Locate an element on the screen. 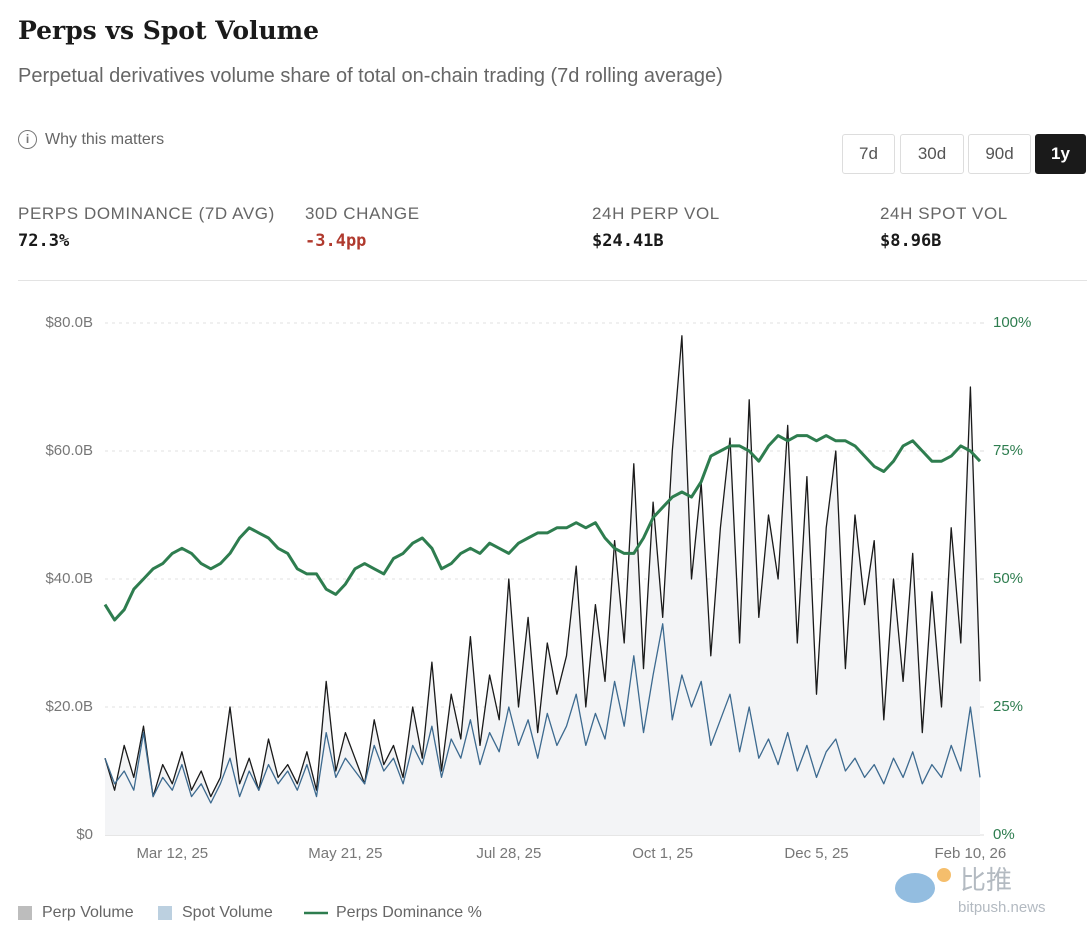  y2-tick-label: 50% is located at coordinates (1008, 578).